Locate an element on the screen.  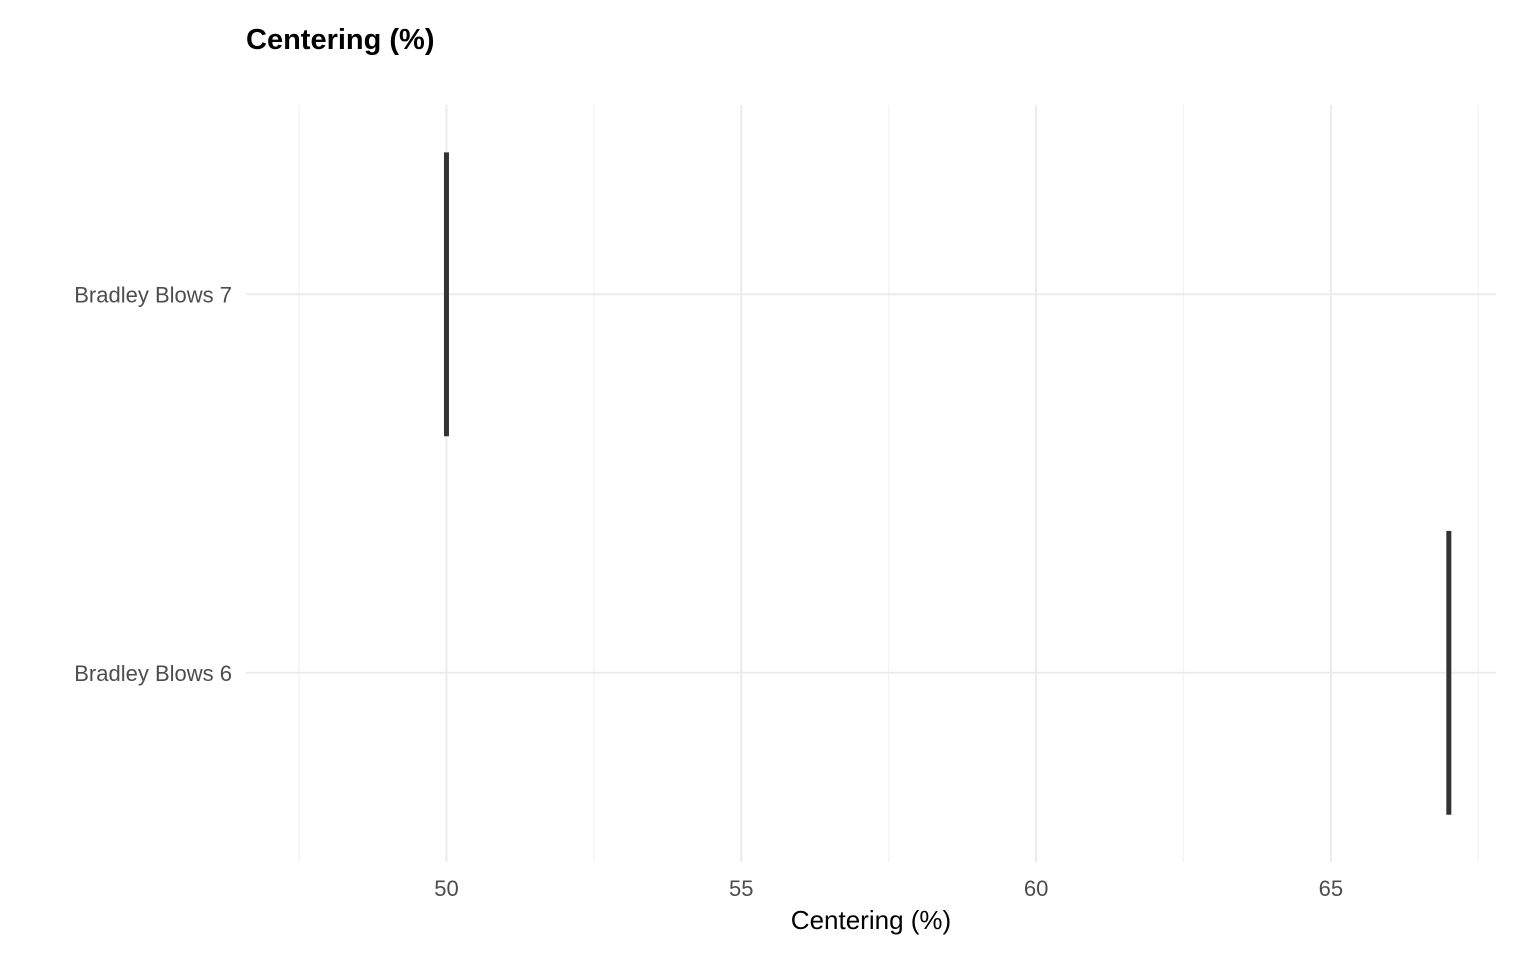
x-tick-label: 55 is located at coordinates (741, 888).